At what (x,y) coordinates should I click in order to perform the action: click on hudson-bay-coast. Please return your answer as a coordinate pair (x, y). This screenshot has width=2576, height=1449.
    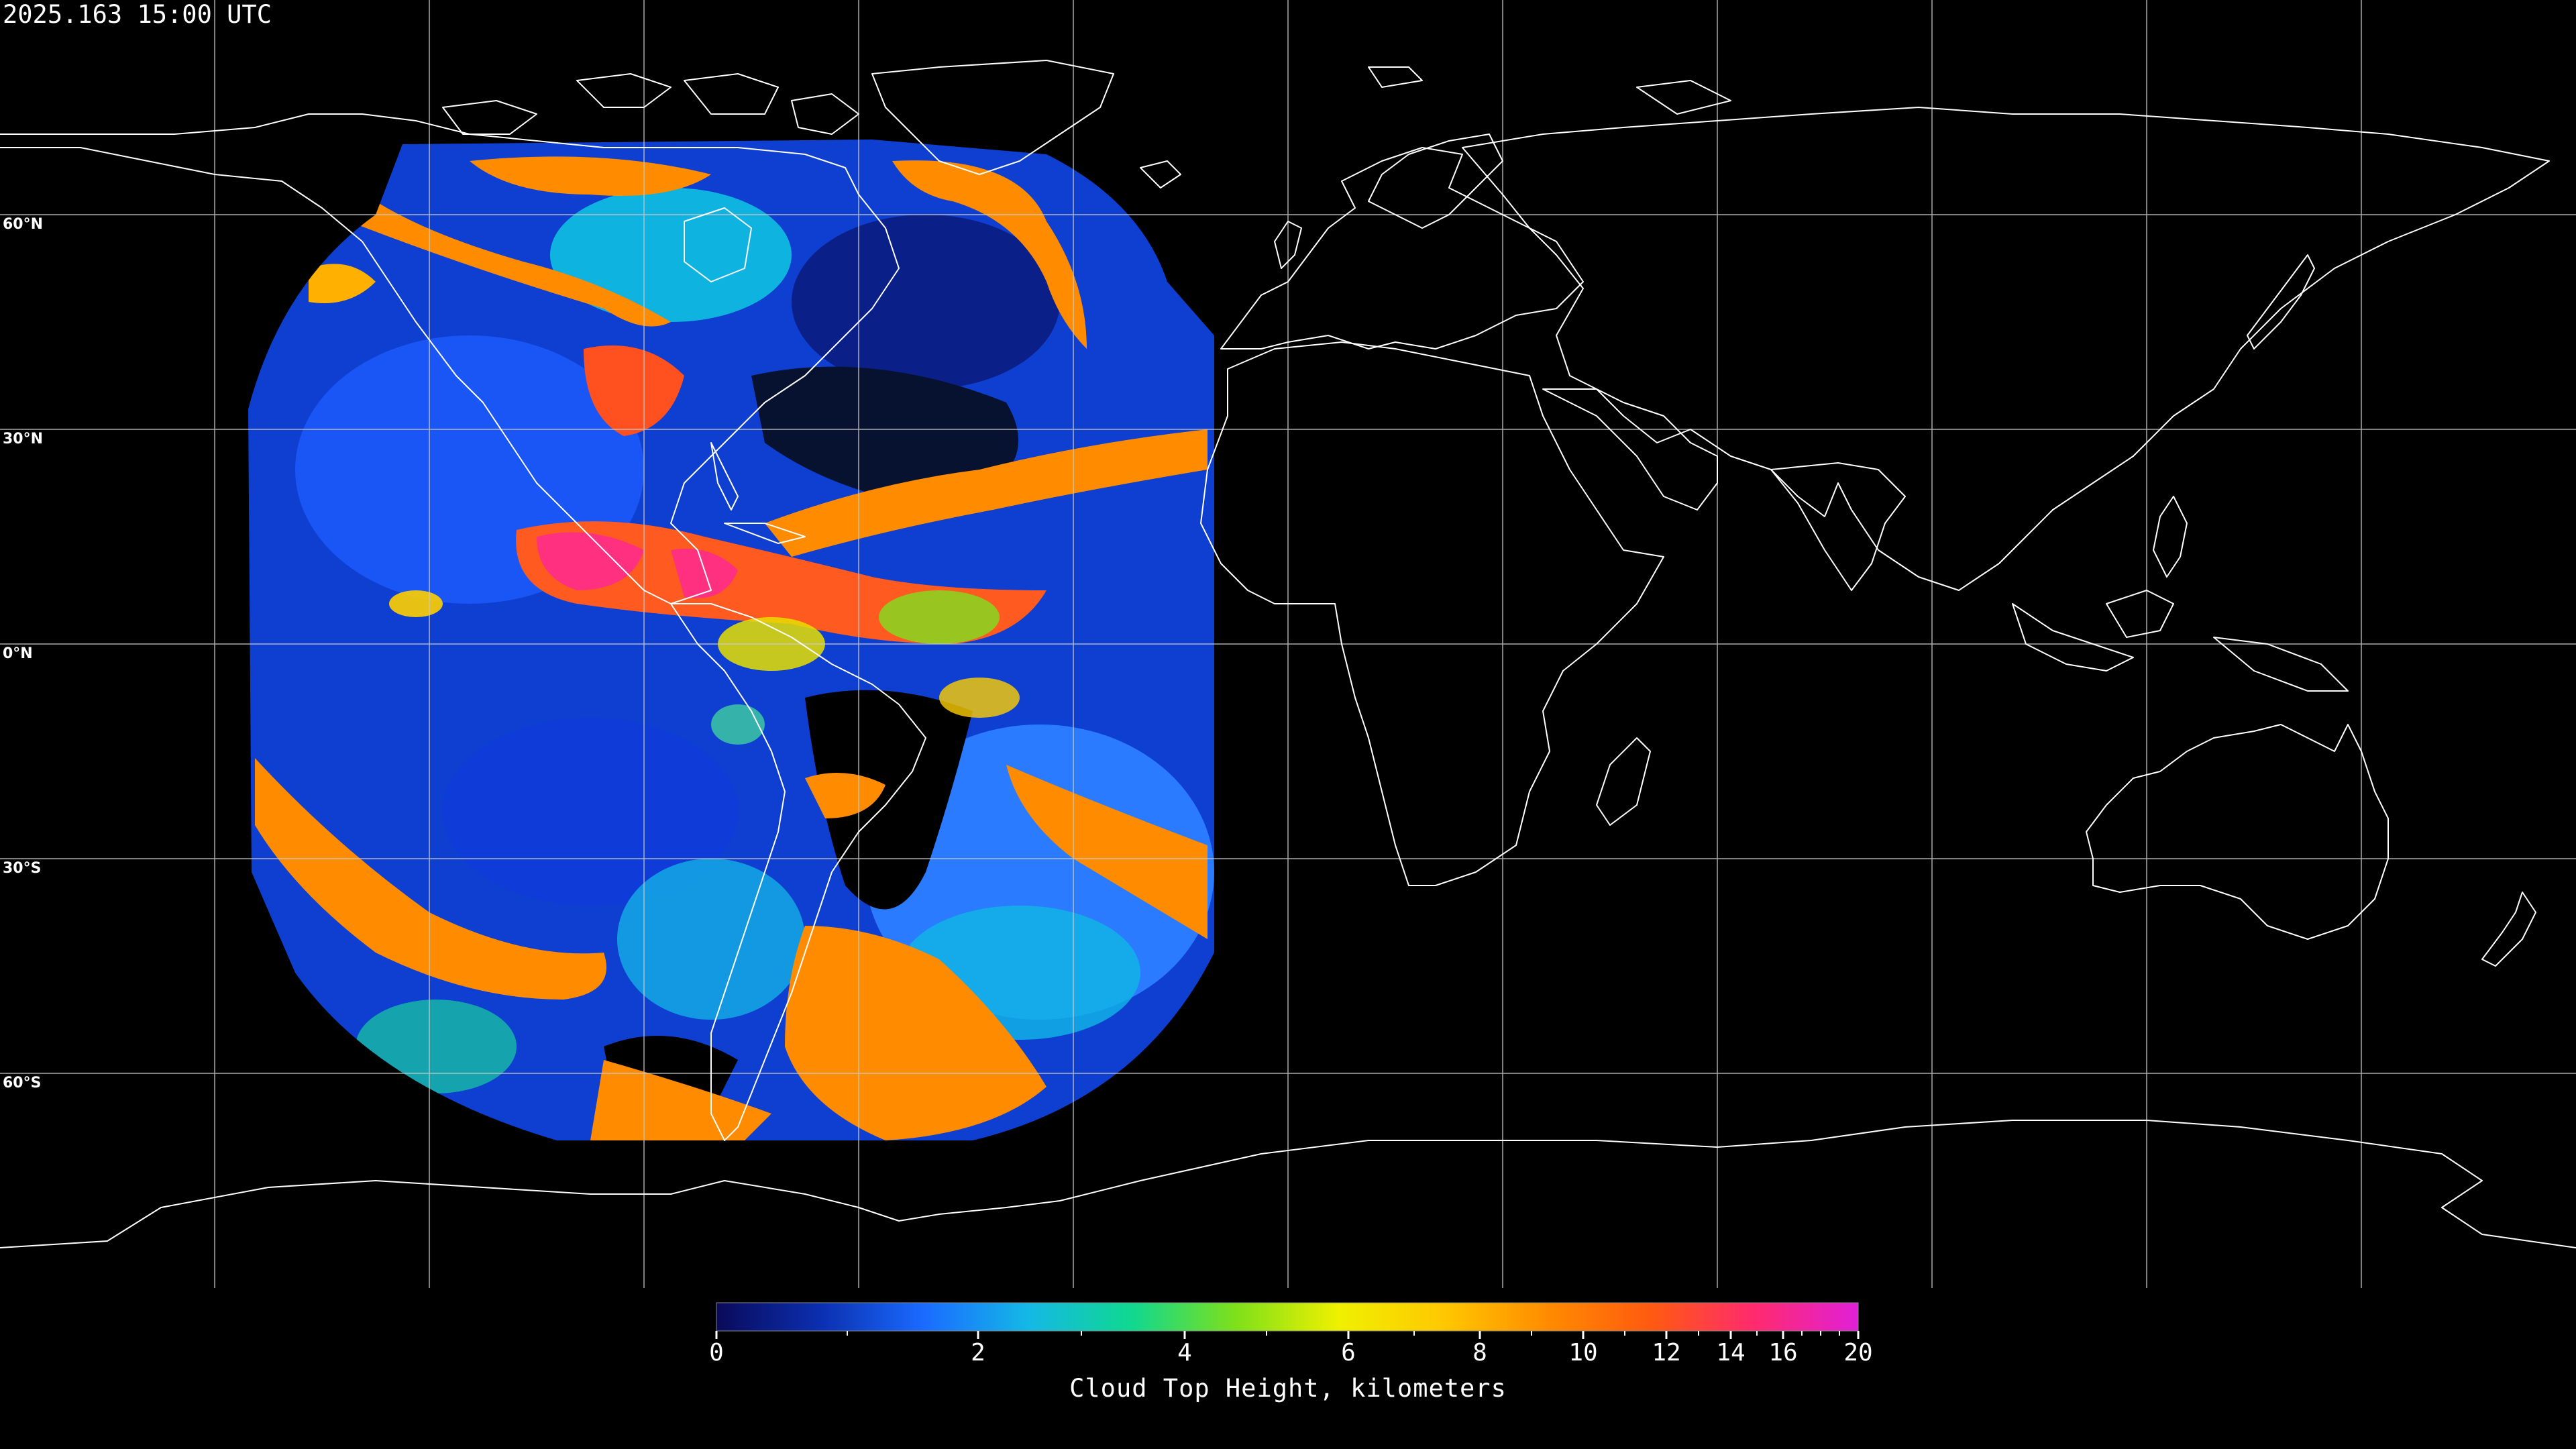
    Looking at the image, I should click on (718, 244).